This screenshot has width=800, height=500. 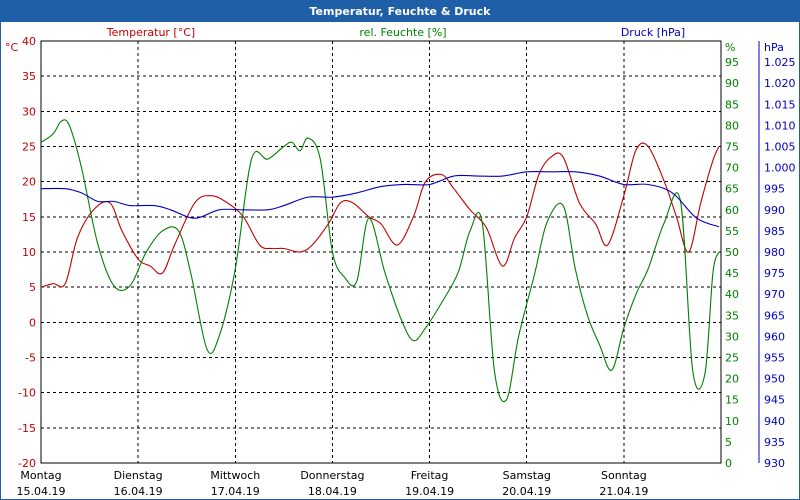 I want to click on humidity-tick-label: 15, so click(x=732, y=400).